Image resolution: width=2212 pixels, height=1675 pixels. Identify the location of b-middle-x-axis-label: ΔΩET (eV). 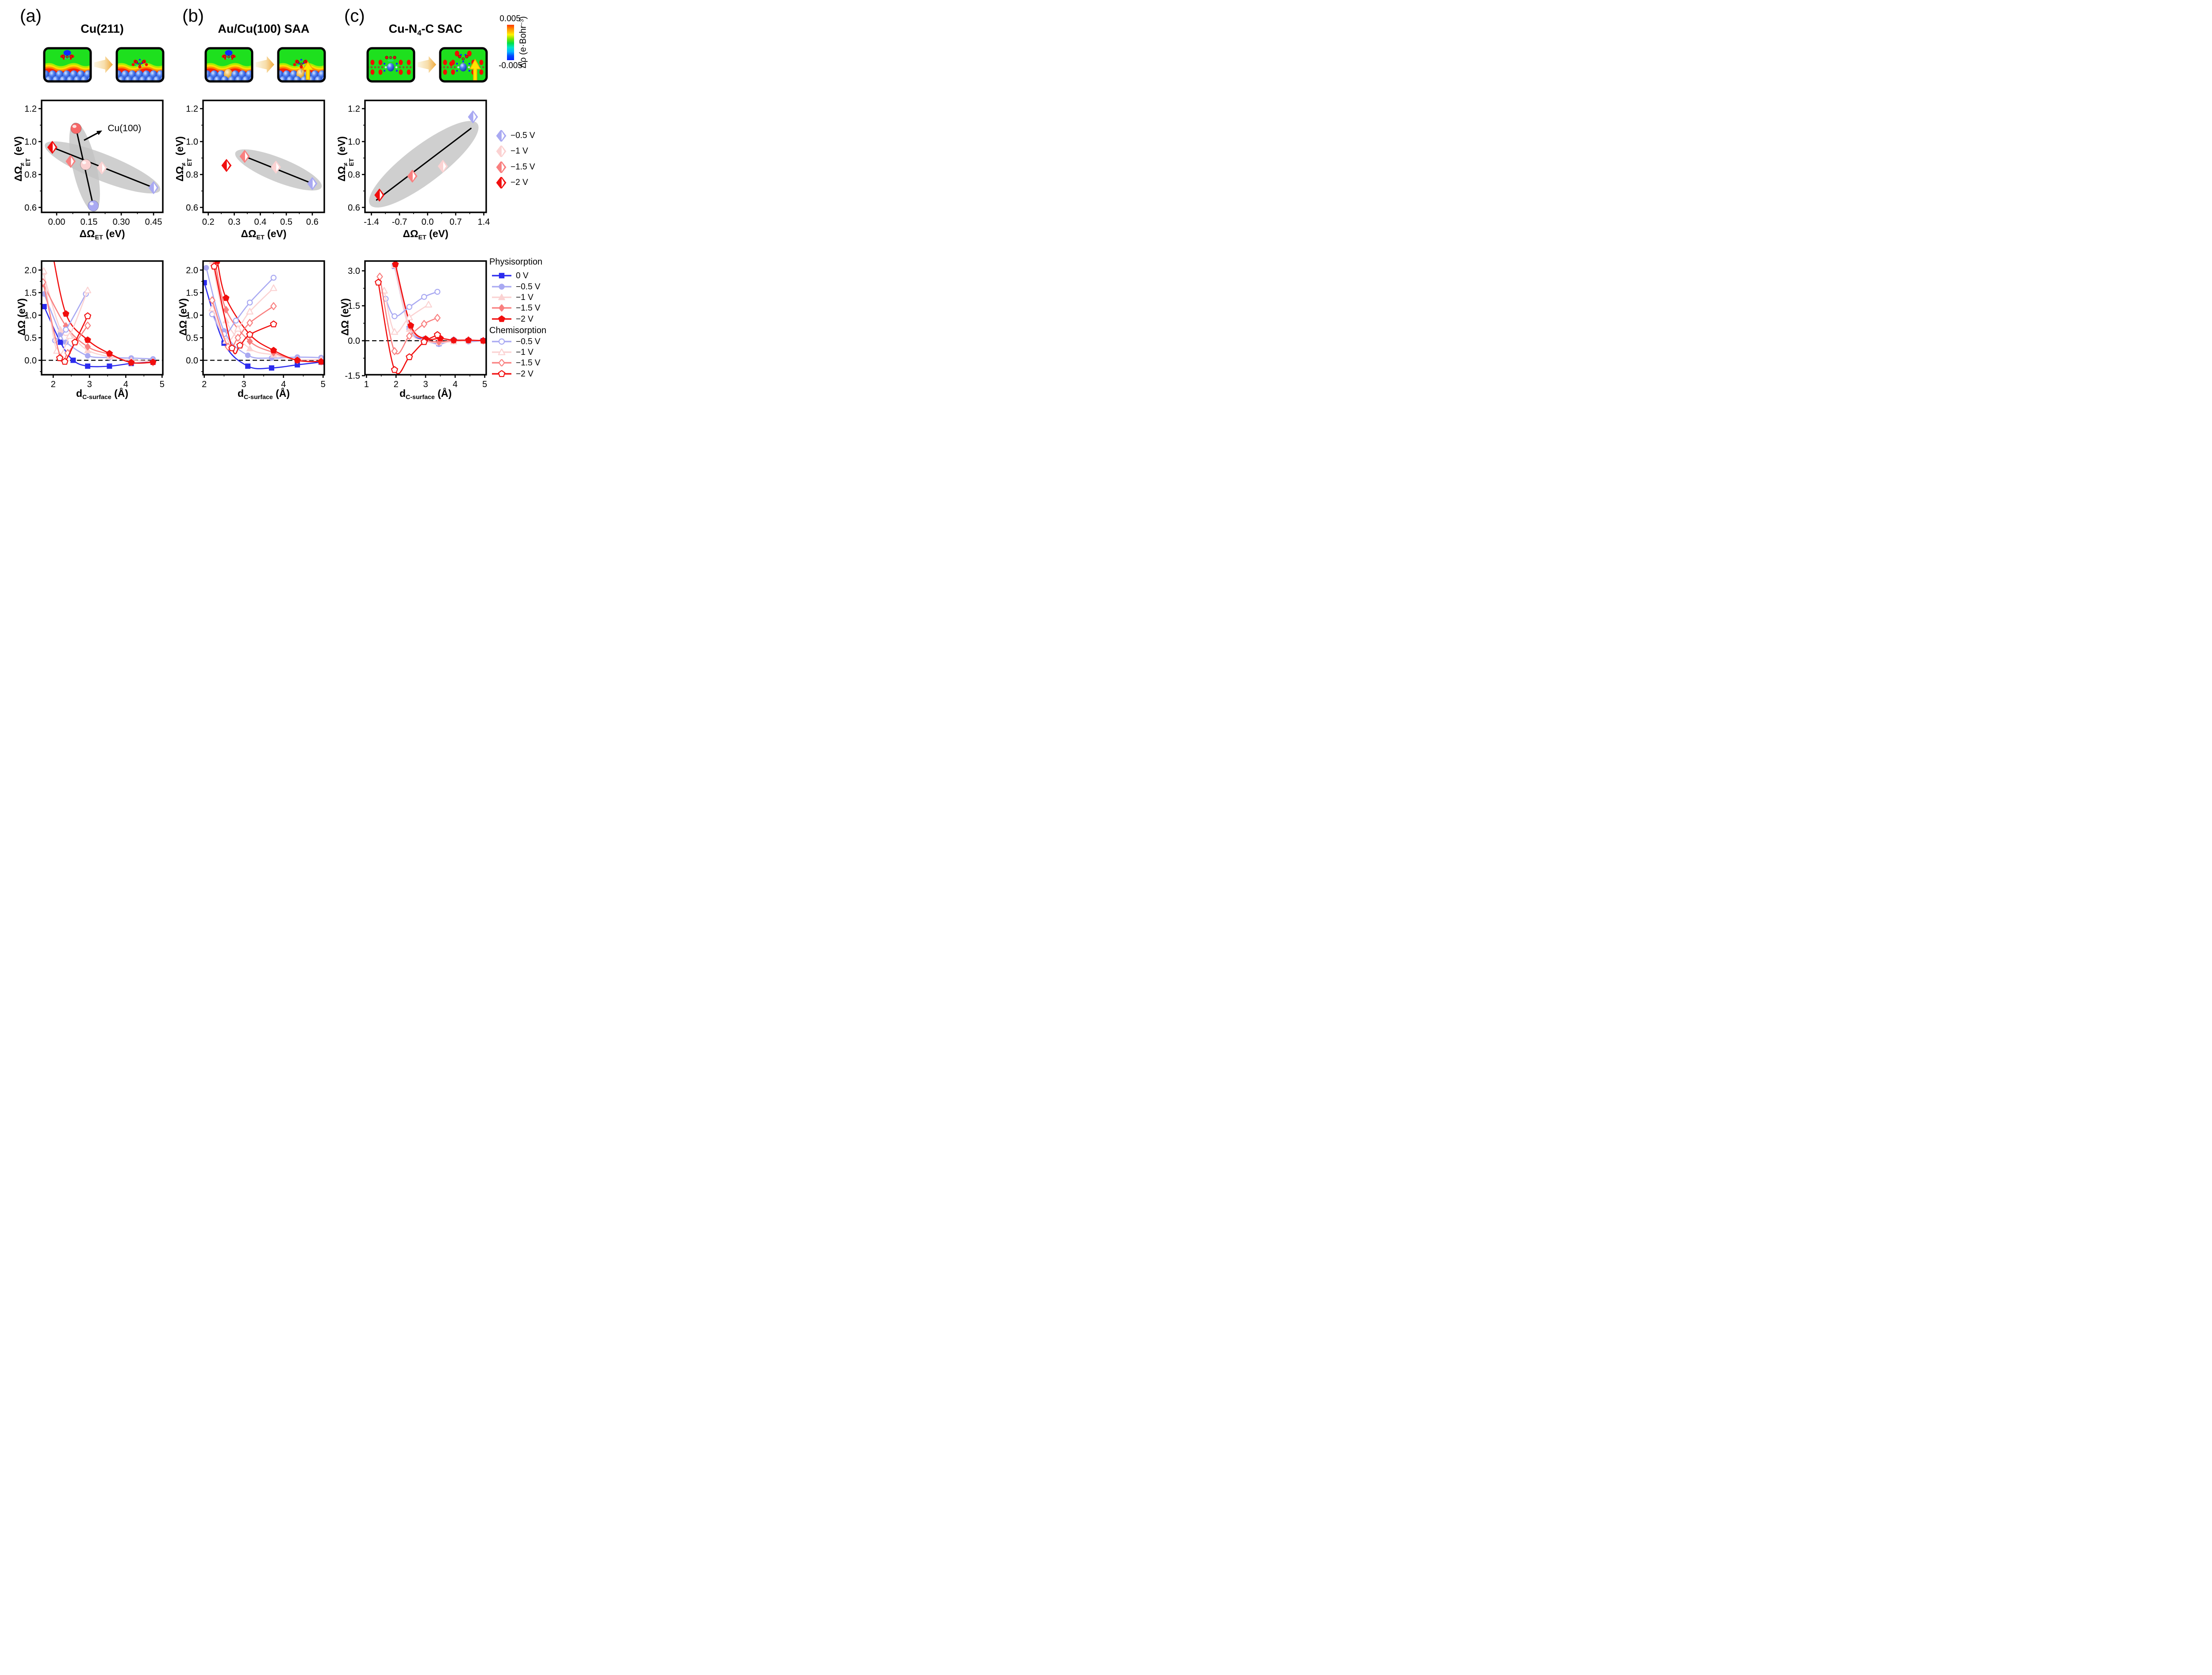
(263, 235).